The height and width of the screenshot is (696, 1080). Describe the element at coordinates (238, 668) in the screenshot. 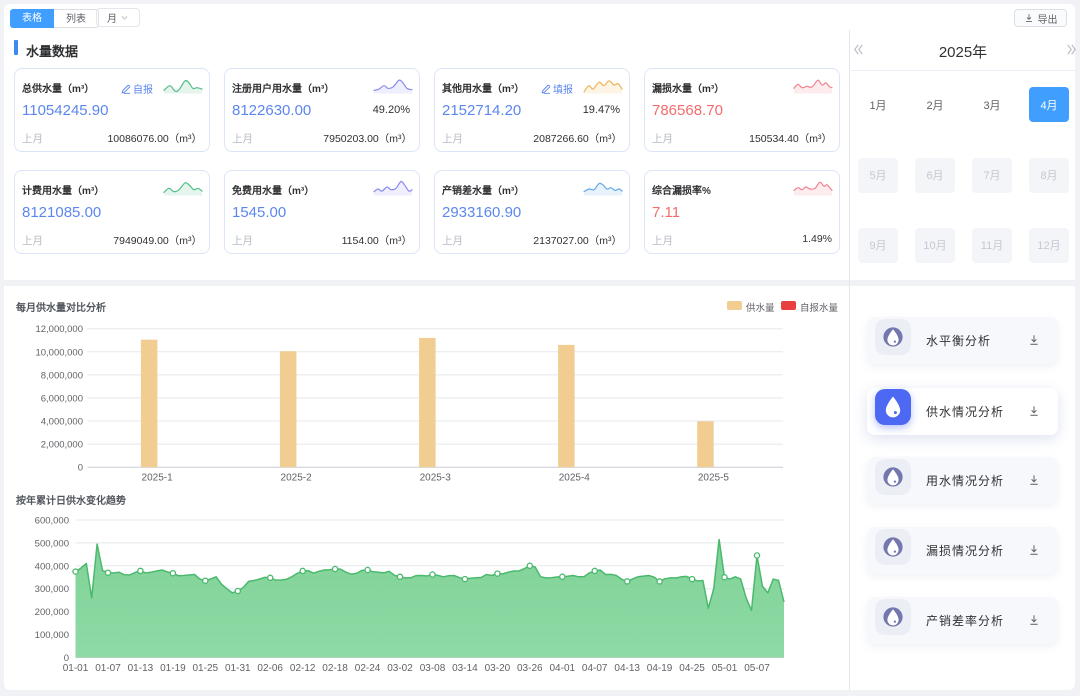

I see `svg-text: 01-31` at that location.